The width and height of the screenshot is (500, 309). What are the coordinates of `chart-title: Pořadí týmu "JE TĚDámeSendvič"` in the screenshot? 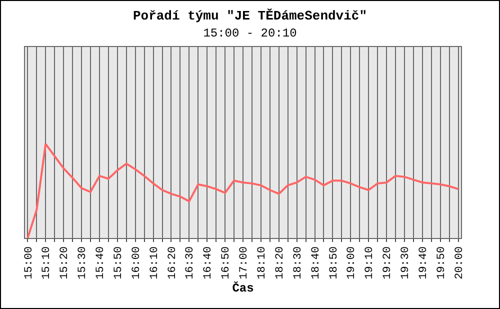 It's located at (250, 16).